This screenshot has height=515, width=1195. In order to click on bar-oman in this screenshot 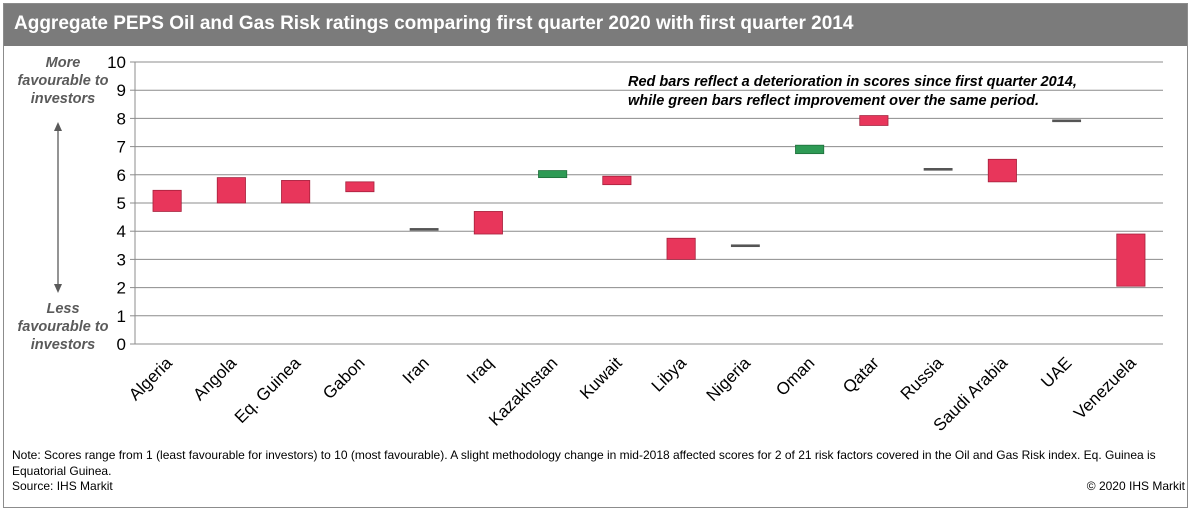, I will do `click(810, 149)`.